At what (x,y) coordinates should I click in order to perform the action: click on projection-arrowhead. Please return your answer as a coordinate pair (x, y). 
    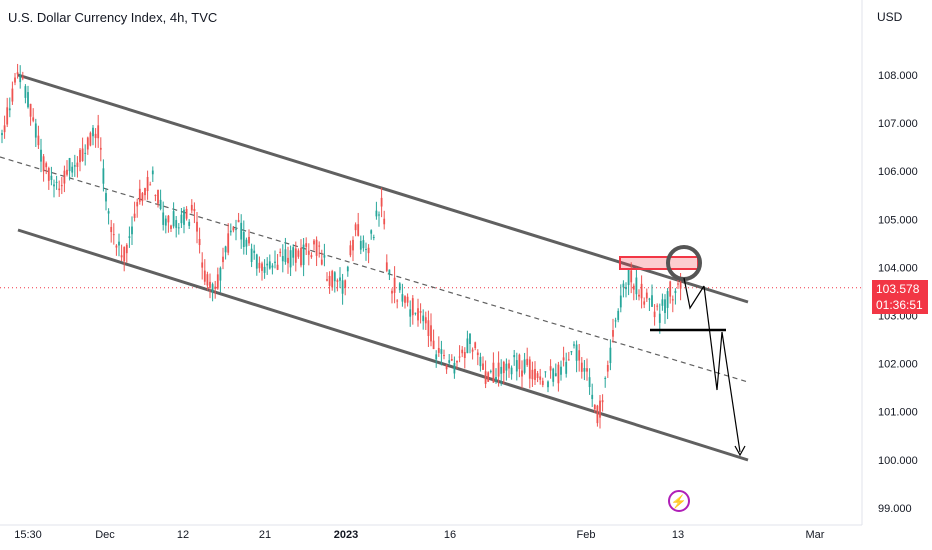
    Looking at the image, I should click on (740, 451).